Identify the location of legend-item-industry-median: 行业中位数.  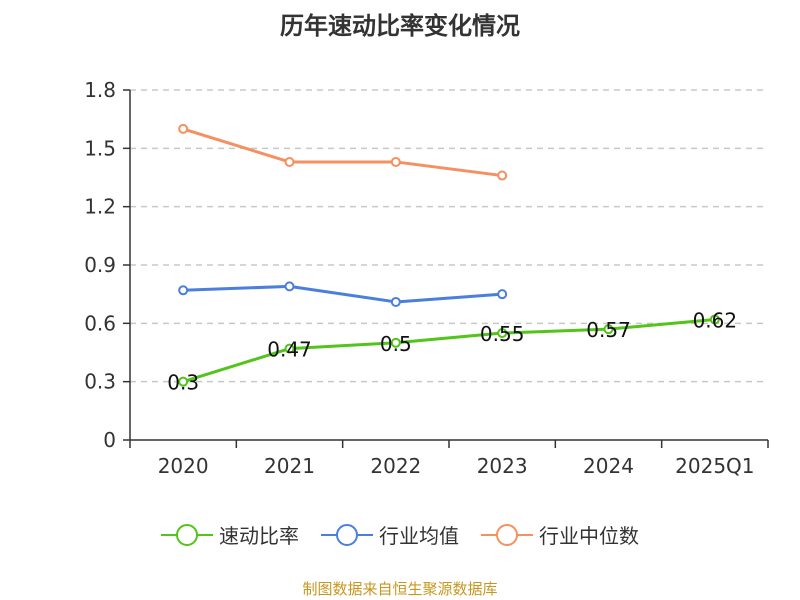
(560, 534).